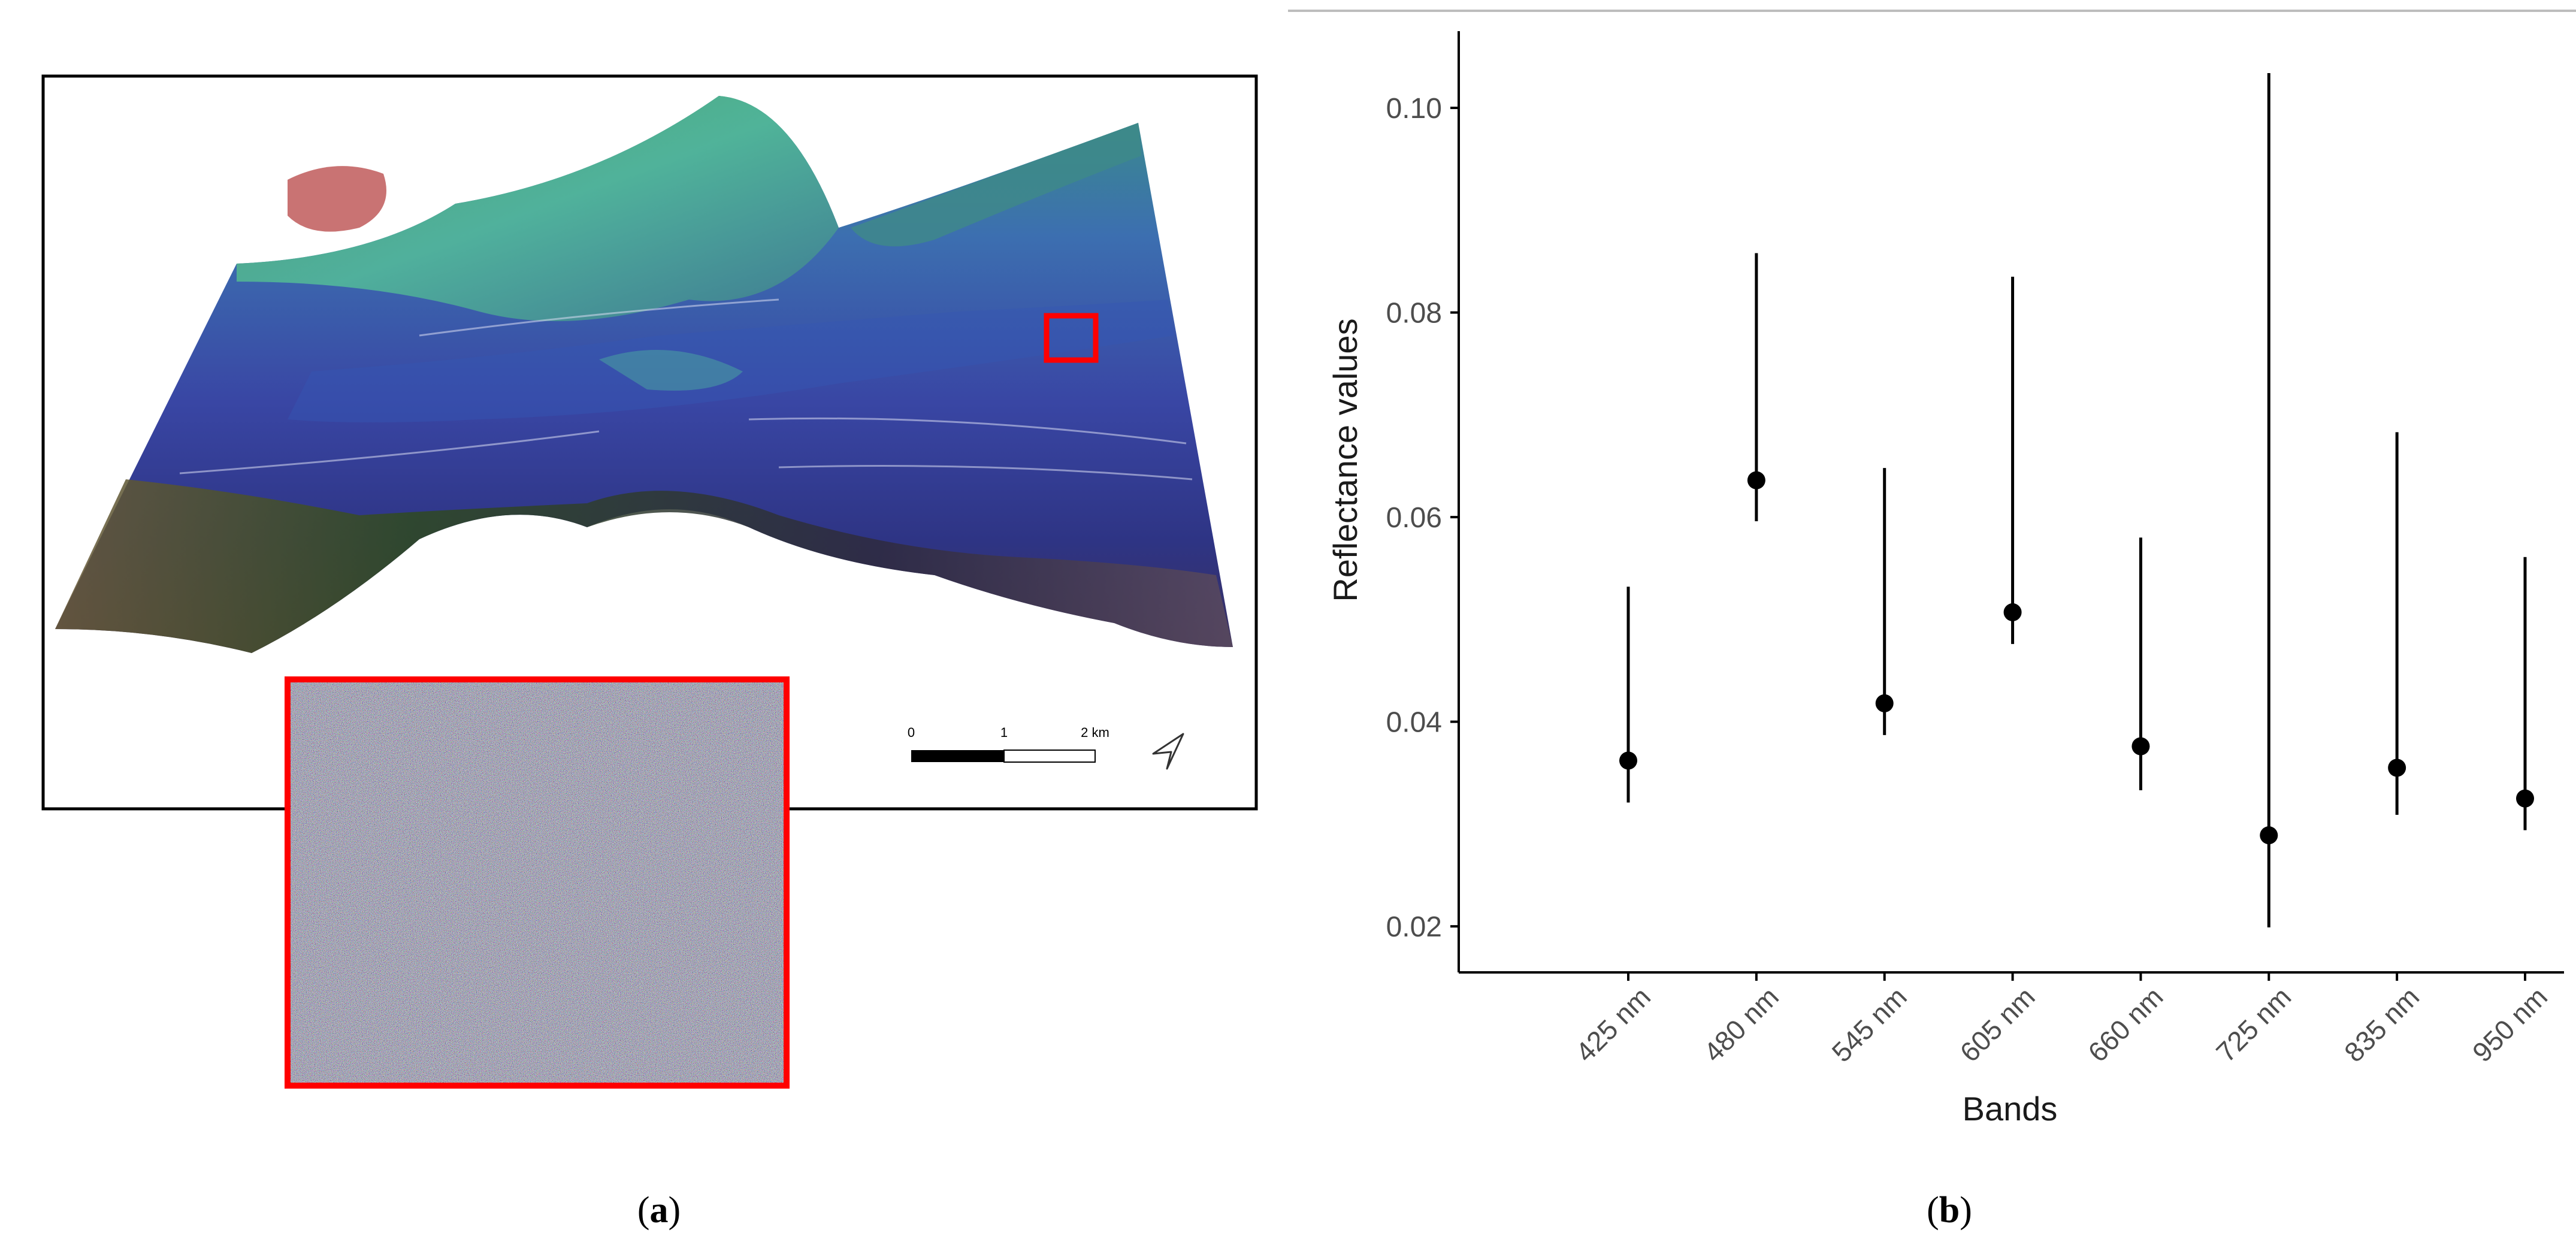 Image resolution: width=2576 pixels, height=1239 pixels. Describe the element at coordinates (659, 1210) in the screenshot. I see `panel-a-label: (a)` at that location.